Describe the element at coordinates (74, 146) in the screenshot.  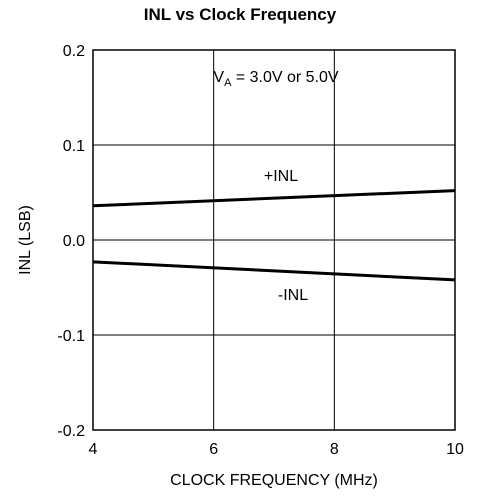
I see `y-tick-label: 0.1` at that location.